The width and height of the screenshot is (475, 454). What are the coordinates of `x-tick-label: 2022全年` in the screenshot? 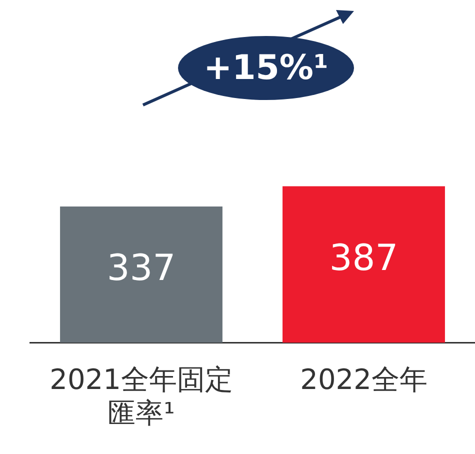 It's located at (364, 379).